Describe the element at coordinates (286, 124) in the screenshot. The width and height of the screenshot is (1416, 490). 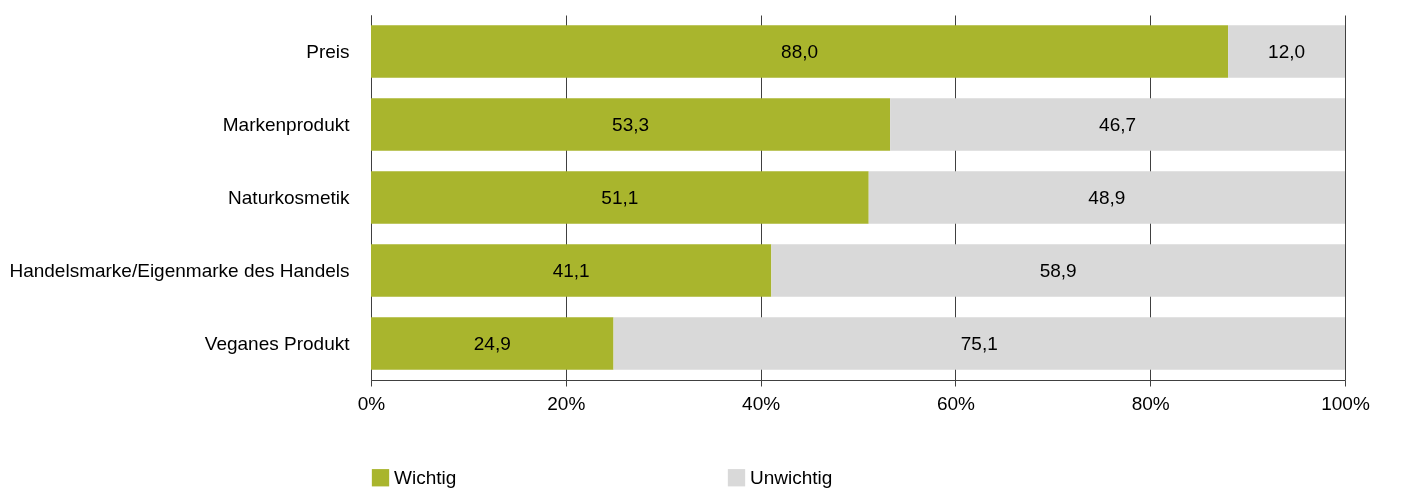
I see `y-tick-label: Markenprodukt` at that location.